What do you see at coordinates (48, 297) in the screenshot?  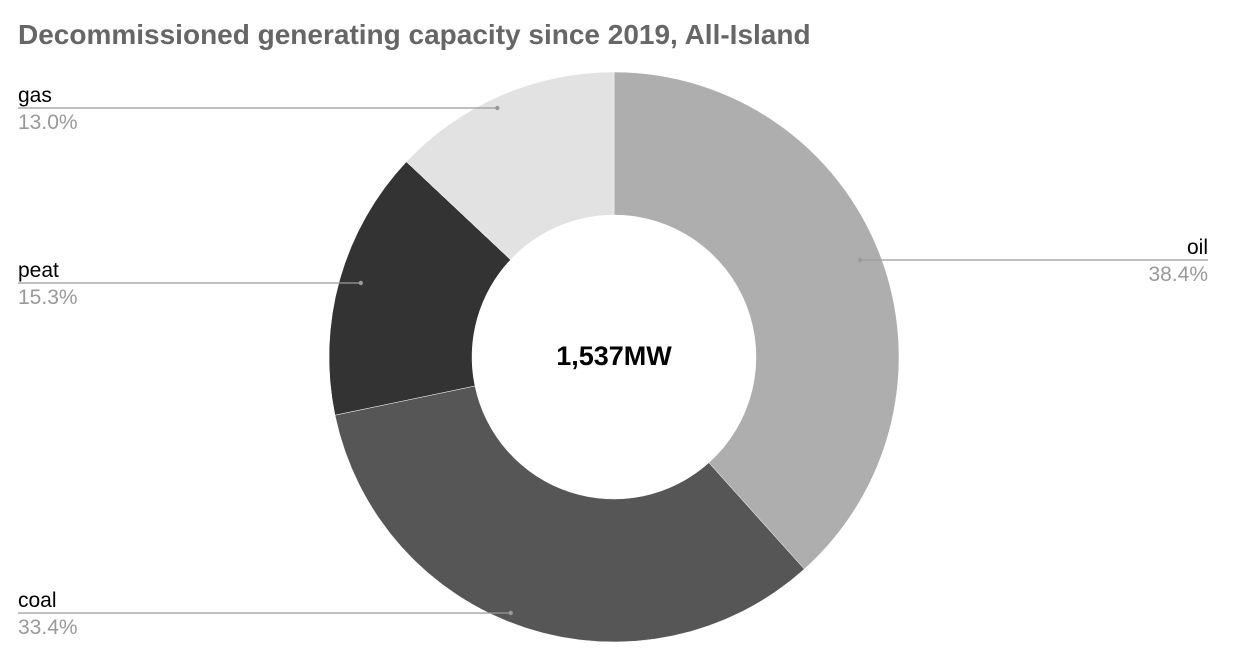 I see `label-percent-peat: 15.3%` at bounding box center [48, 297].